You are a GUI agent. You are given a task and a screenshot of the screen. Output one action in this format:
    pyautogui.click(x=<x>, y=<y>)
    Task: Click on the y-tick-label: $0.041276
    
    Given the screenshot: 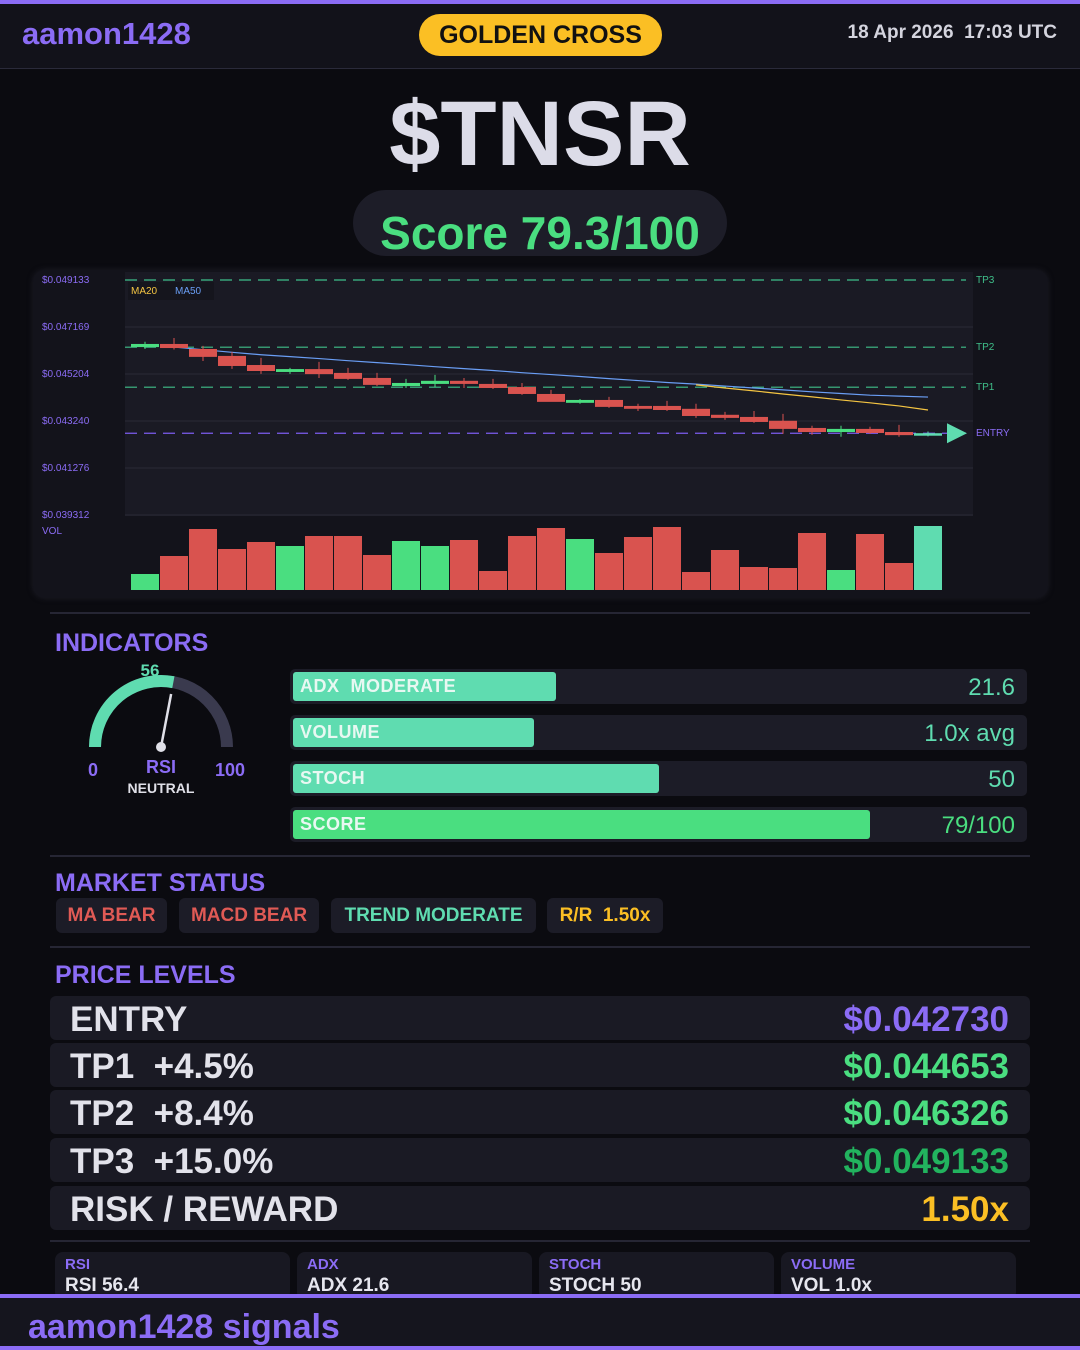 What is the action you would take?
    pyautogui.click(x=66, y=468)
    